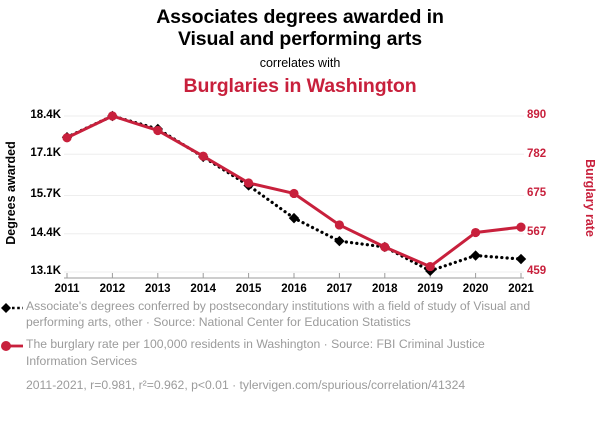 This screenshot has height=430, width=600. What do you see at coordinates (45, 232) in the screenshot?
I see `tick-label: 14.4K` at bounding box center [45, 232].